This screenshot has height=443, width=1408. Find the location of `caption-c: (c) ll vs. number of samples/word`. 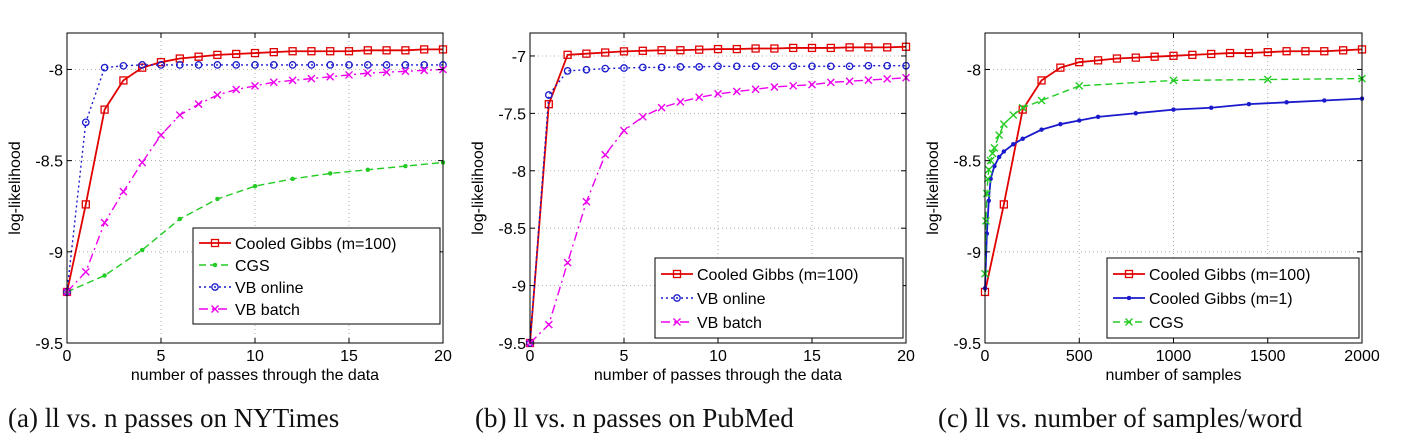

caption-c: (c) ll vs. number of samples/word is located at coordinates (1120, 418).